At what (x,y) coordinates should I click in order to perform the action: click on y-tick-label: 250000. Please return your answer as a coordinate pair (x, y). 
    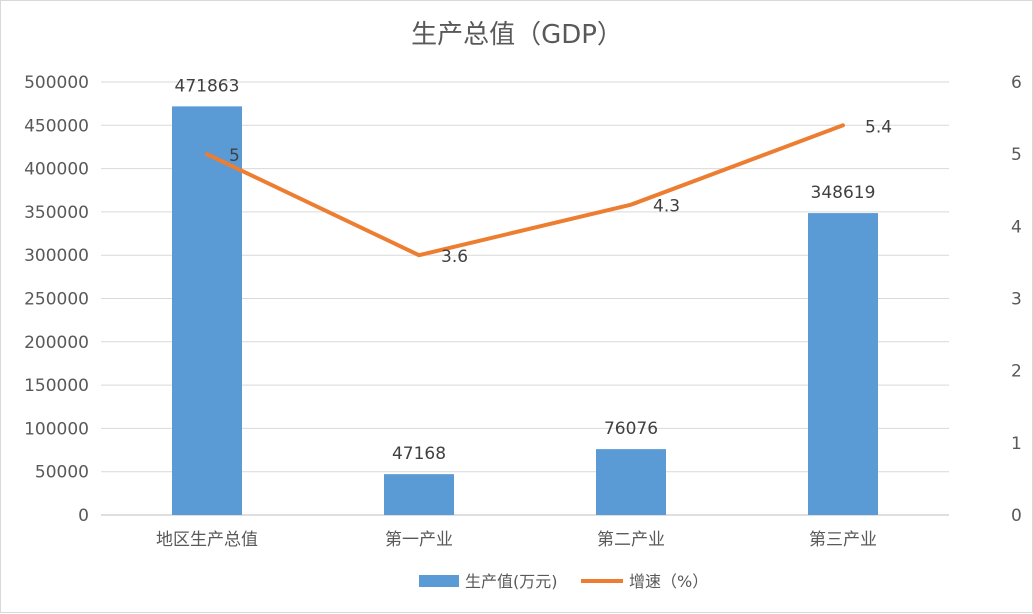
    Looking at the image, I should click on (56, 300).